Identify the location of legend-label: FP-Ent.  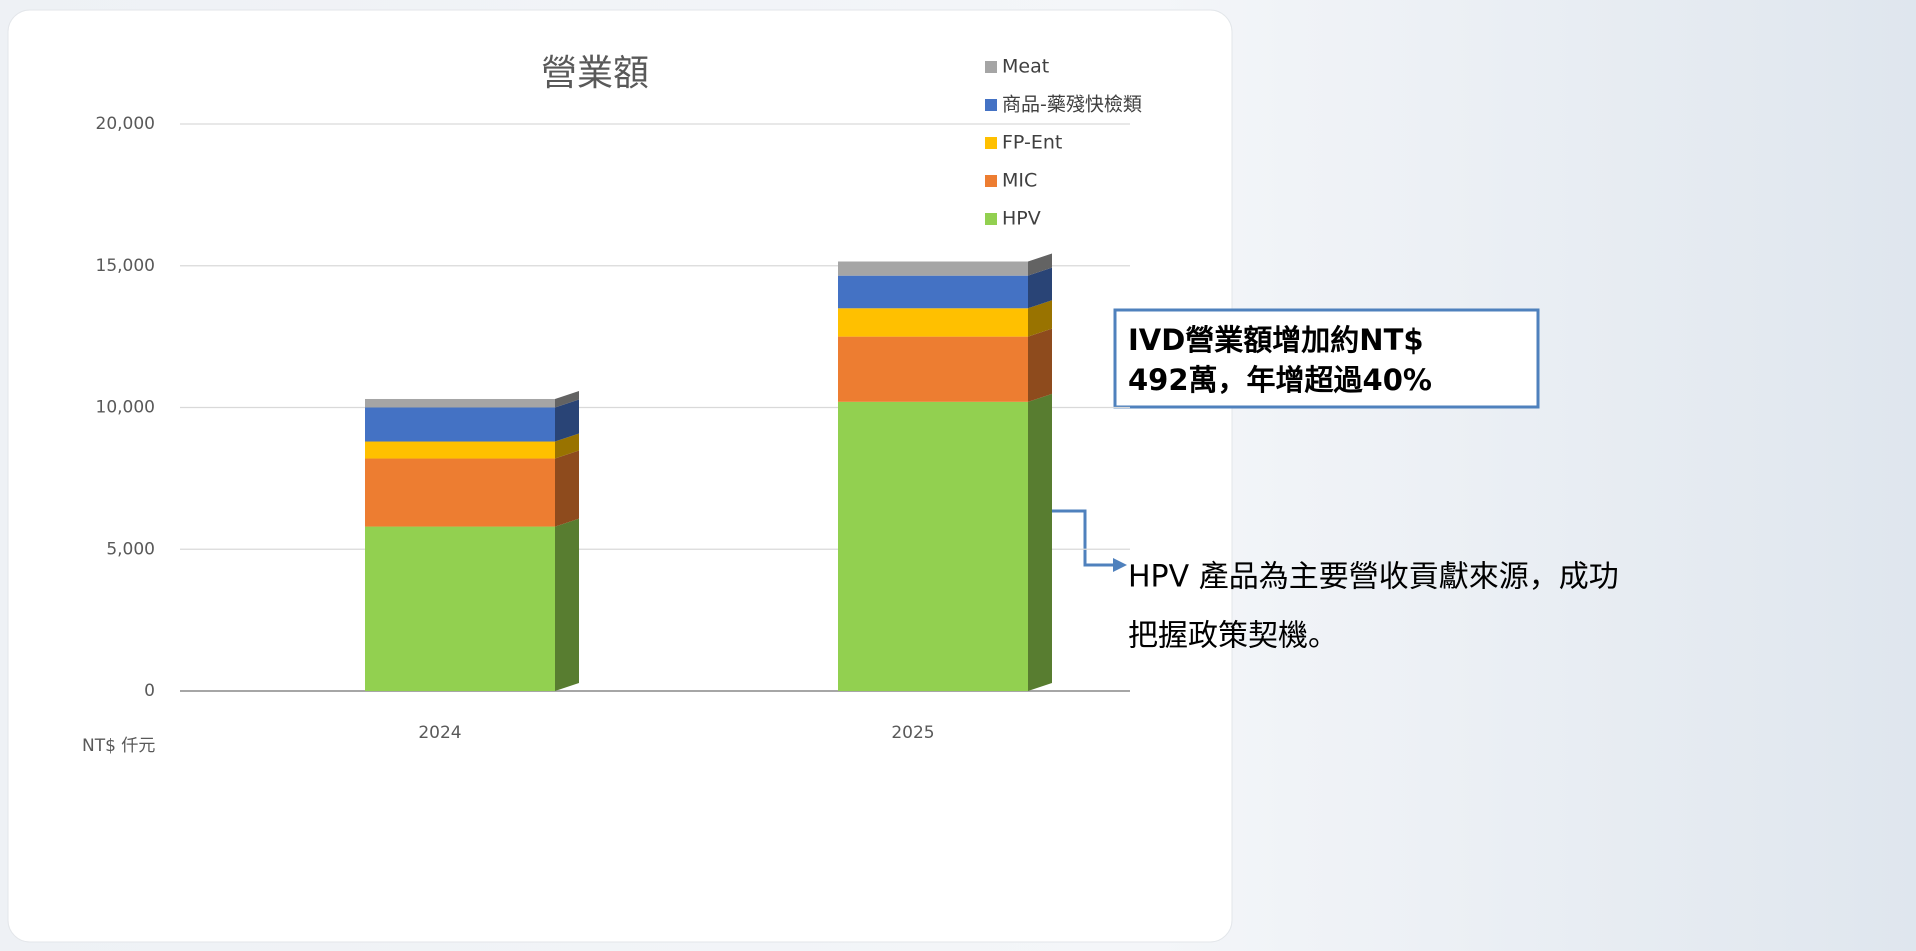
(1032, 143).